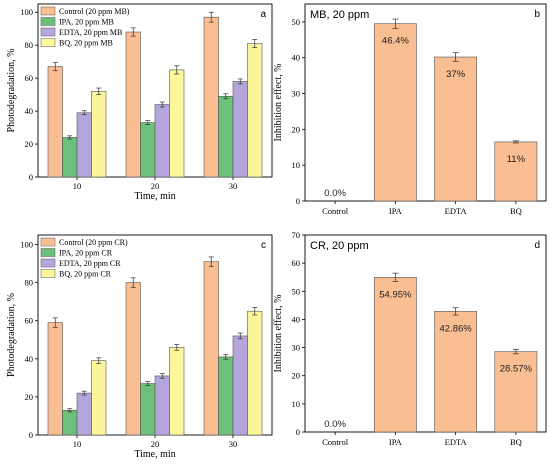  I want to click on data-label: 11%, so click(516, 159).